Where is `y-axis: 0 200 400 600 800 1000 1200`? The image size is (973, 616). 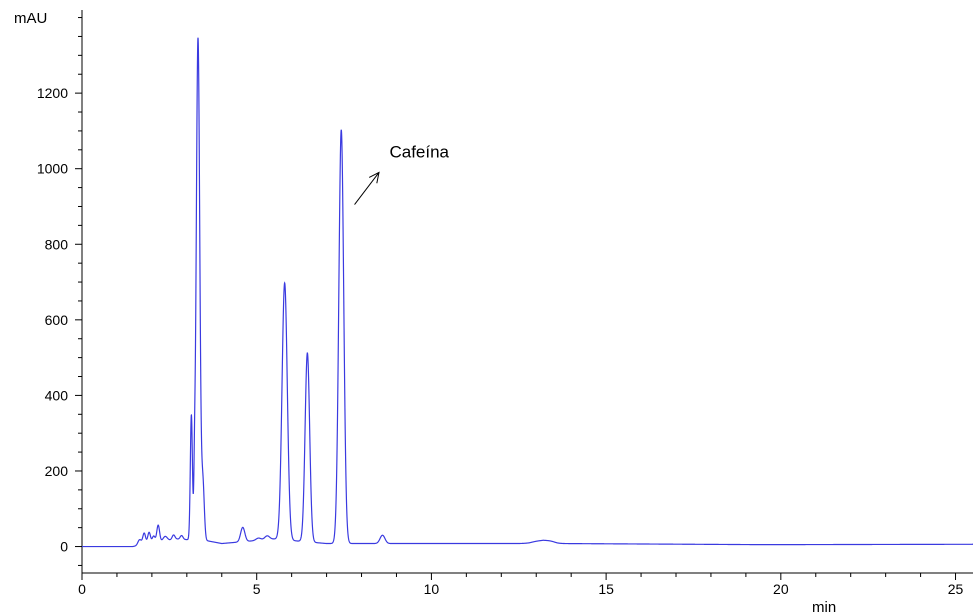
y-axis: 0 200 400 600 800 1000 1200 is located at coordinates (60, 291).